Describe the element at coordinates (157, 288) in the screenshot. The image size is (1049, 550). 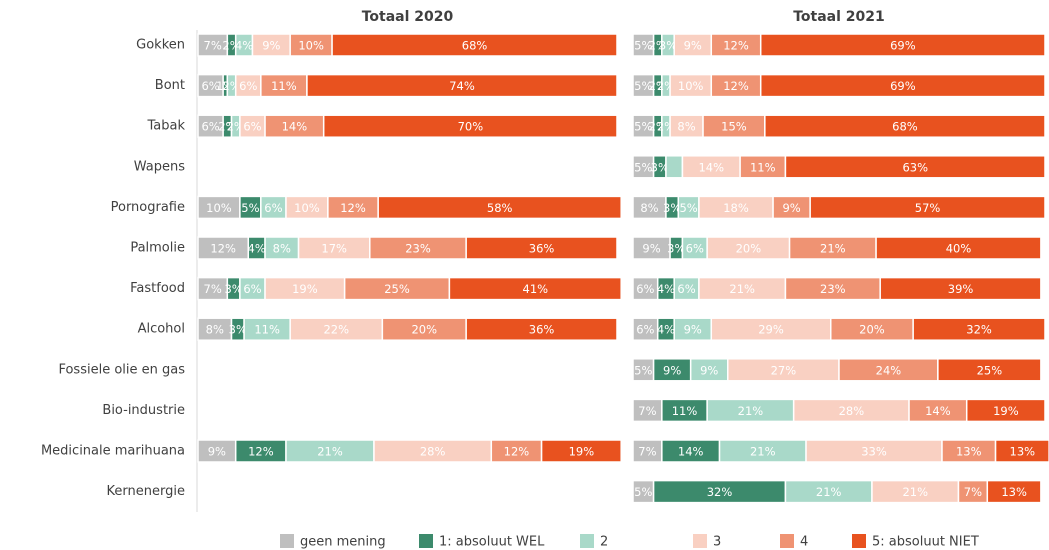
I see `category-label: Fastfood` at that location.